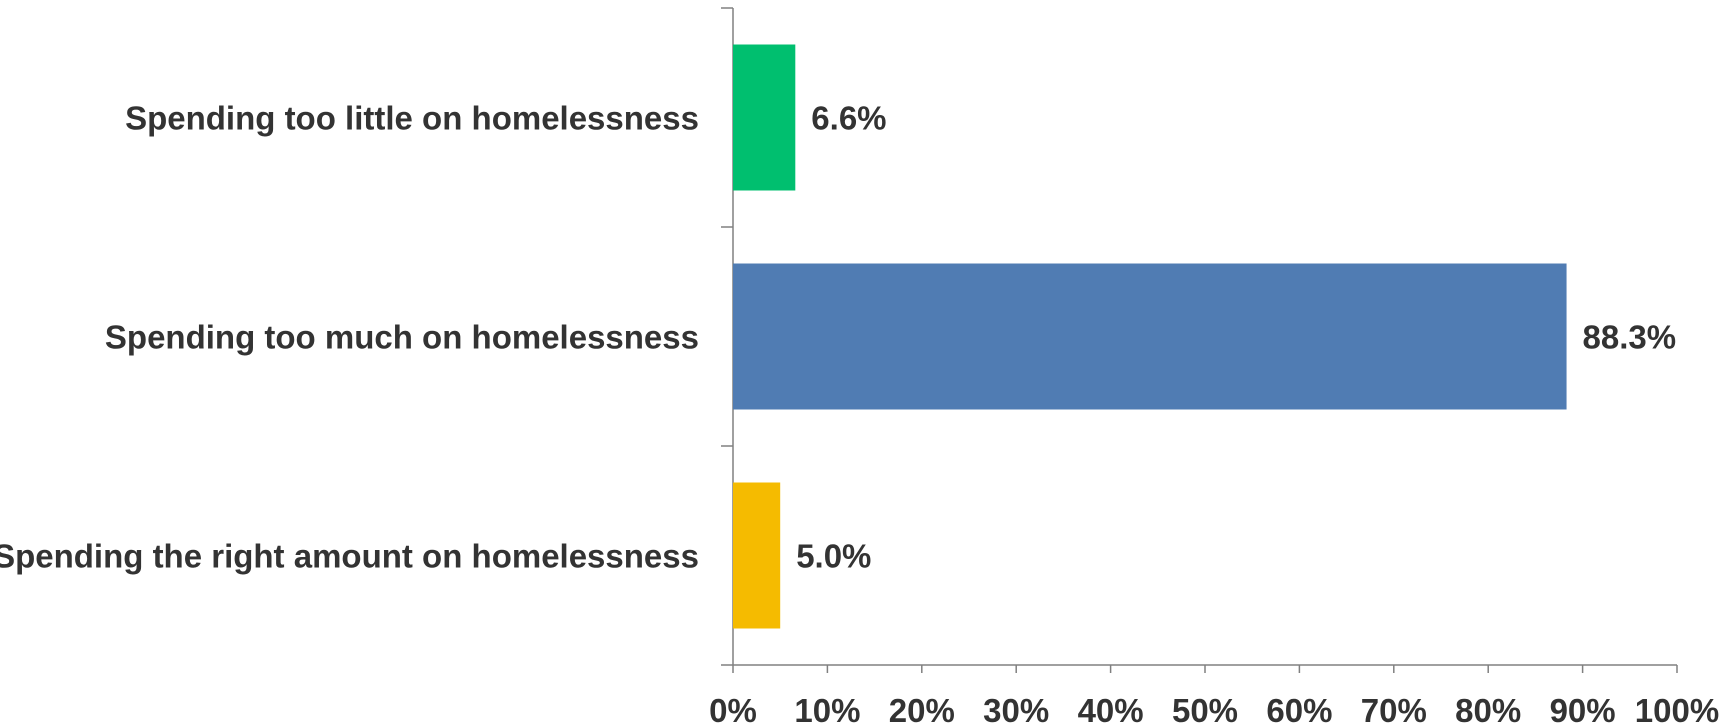  I want to click on x-tick-label: 10%, so click(827, 709).